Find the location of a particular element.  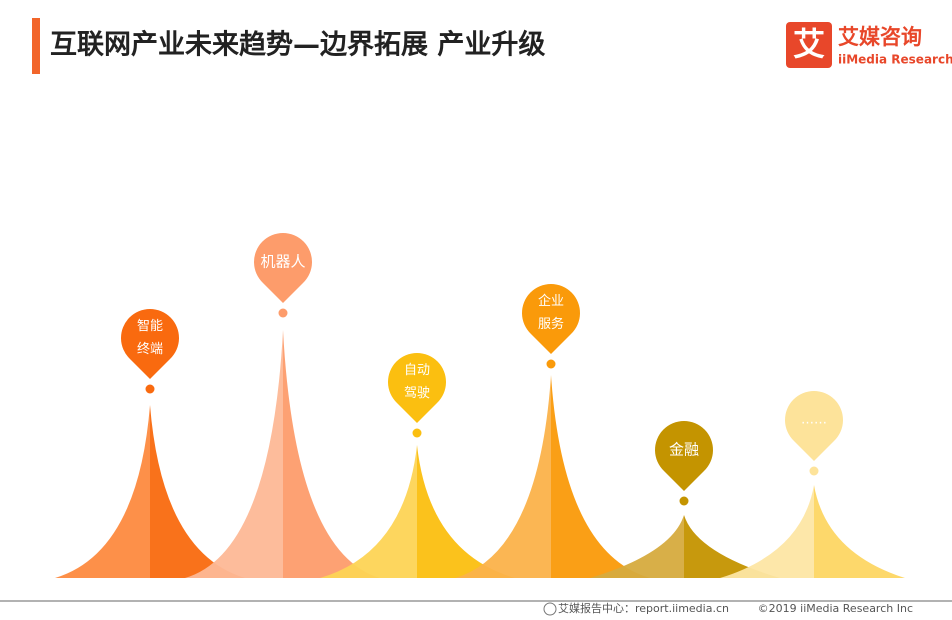

copyright: ©2019 iiMedia Research Inc is located at coordinates (835, 608).